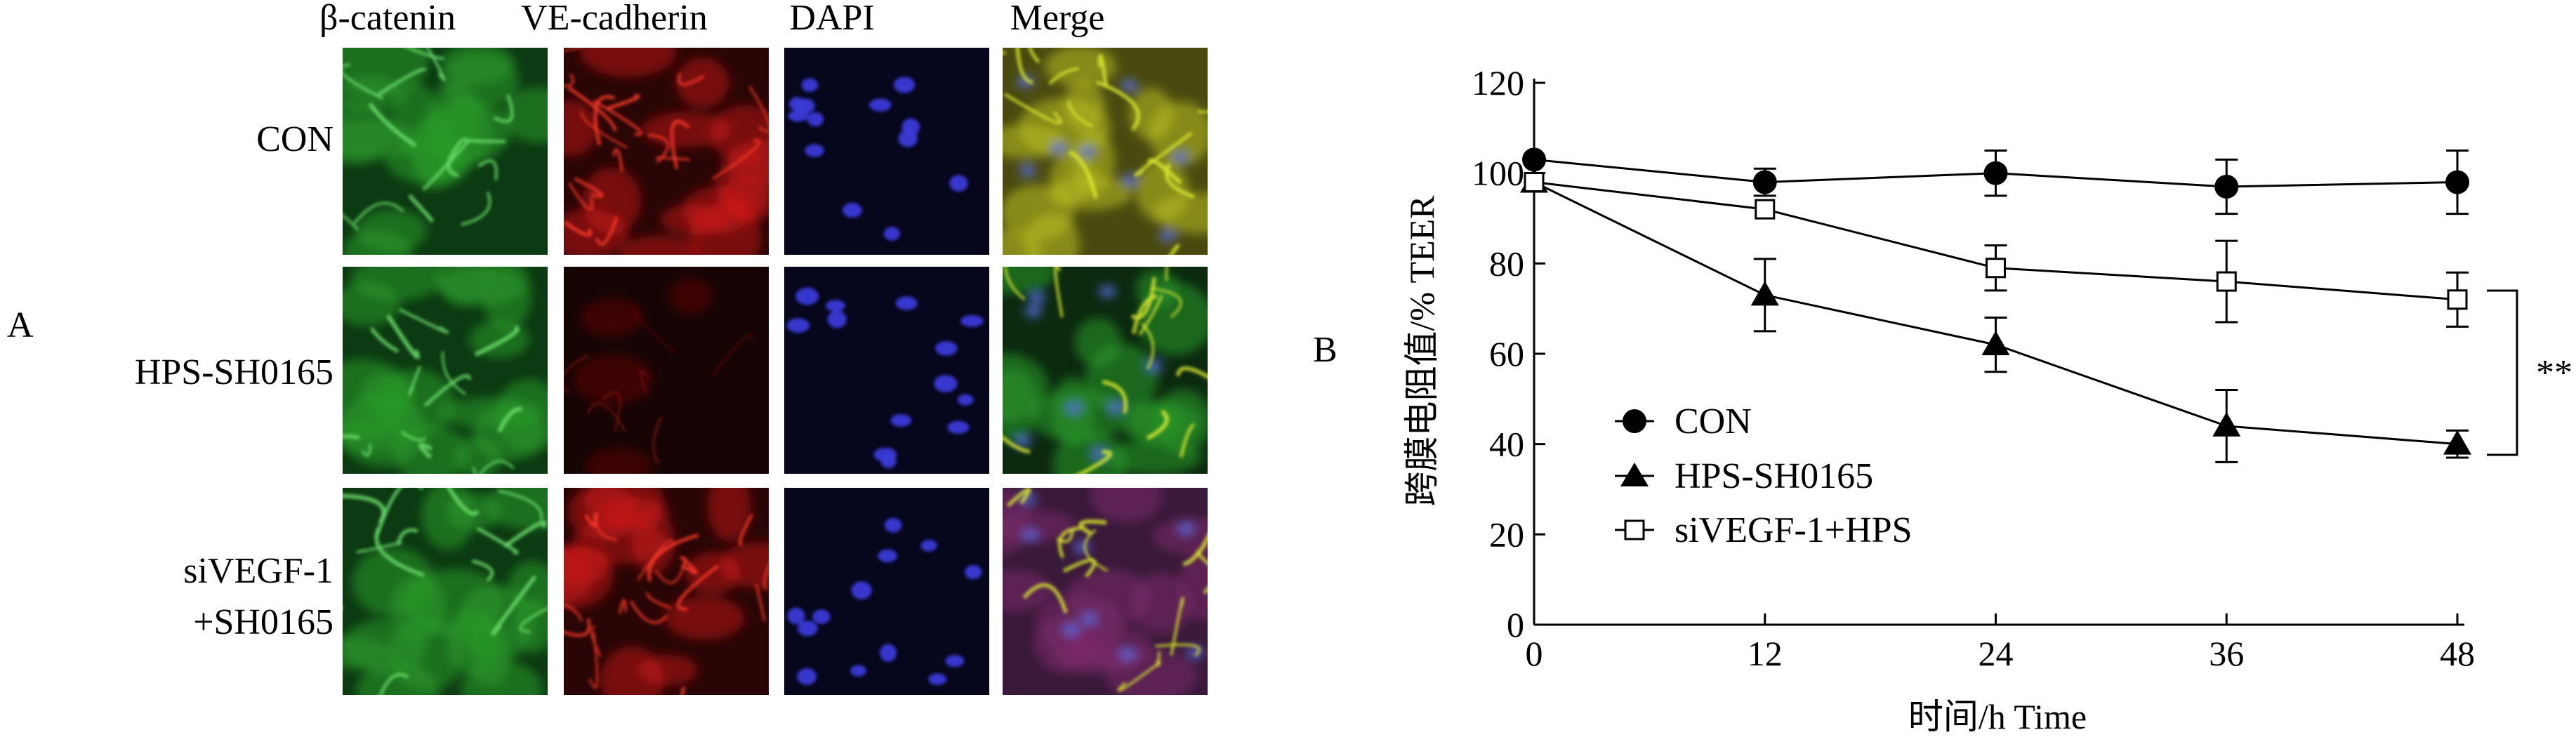  I want to click on x-tick-label: 36, so click(2226, 653).